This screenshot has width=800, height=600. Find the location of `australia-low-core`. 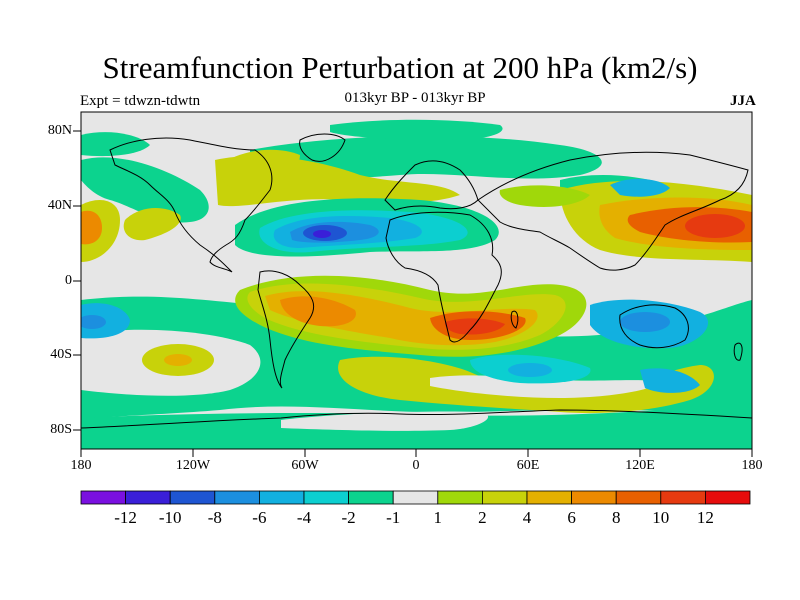

australia-low-core is located at coordinates (645, 322).